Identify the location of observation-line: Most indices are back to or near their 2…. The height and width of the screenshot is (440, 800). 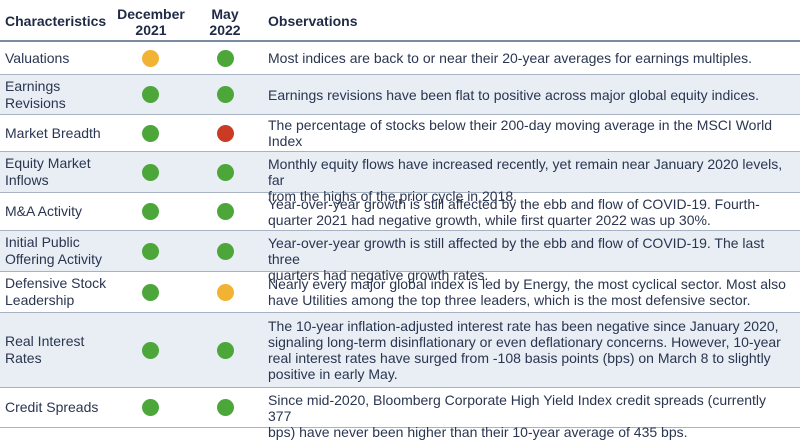
(510, 58).